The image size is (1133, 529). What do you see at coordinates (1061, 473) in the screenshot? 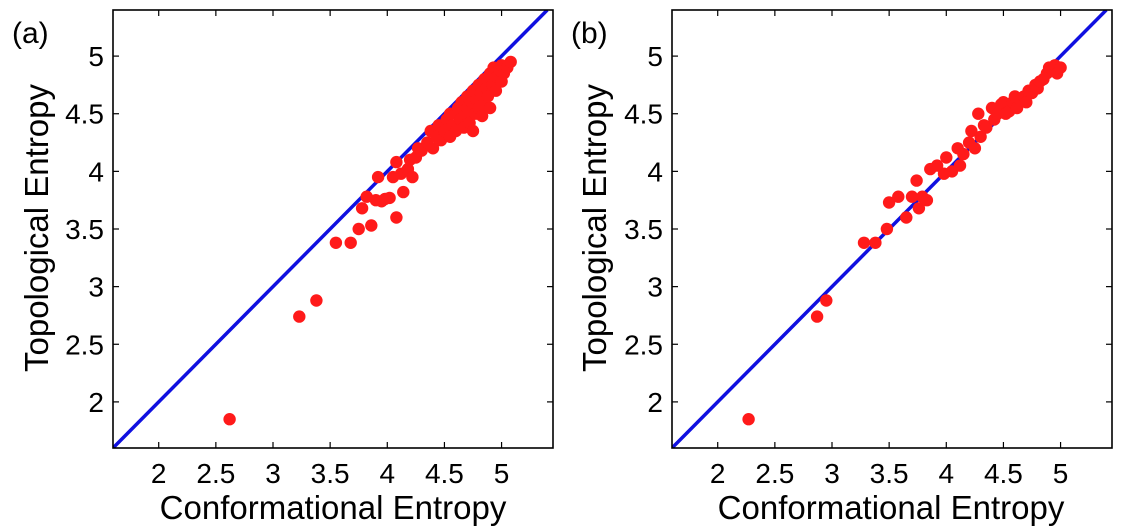
I see `x-tick-label-b-6: 5` at bounding box center [1061, 473].